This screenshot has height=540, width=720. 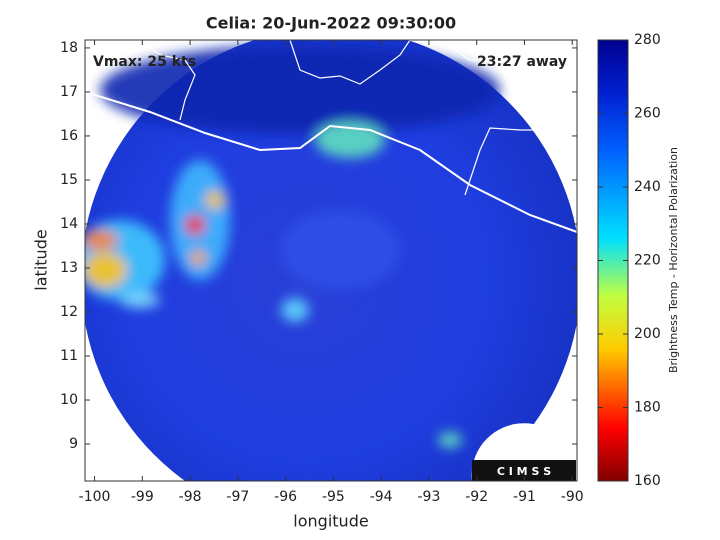 I want to click on x-tick-label: -94, so click(x=381, y=497).